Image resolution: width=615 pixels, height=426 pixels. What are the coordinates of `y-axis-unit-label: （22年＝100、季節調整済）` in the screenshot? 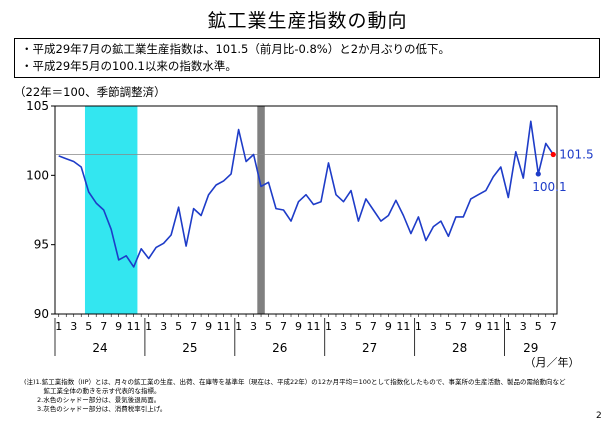 It's located at (90, 92).